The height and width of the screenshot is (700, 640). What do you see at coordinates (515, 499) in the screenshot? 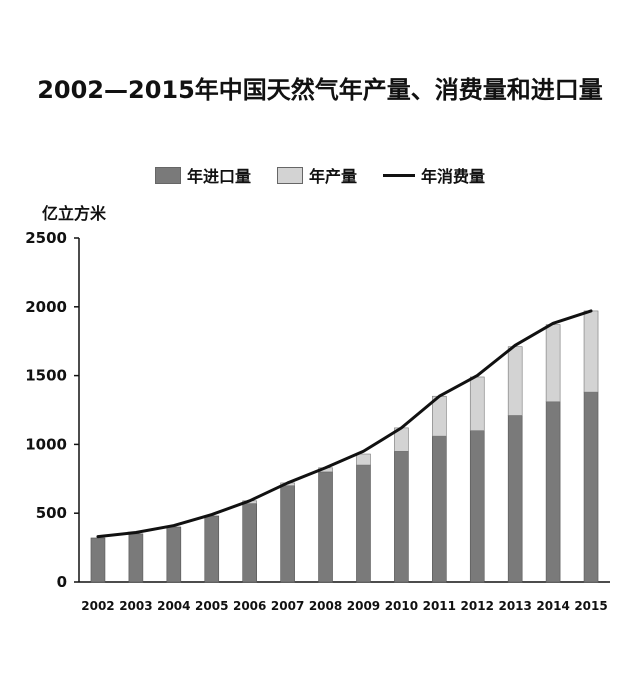
I see `bar-imports-2013` at bounding box center [515, 499].